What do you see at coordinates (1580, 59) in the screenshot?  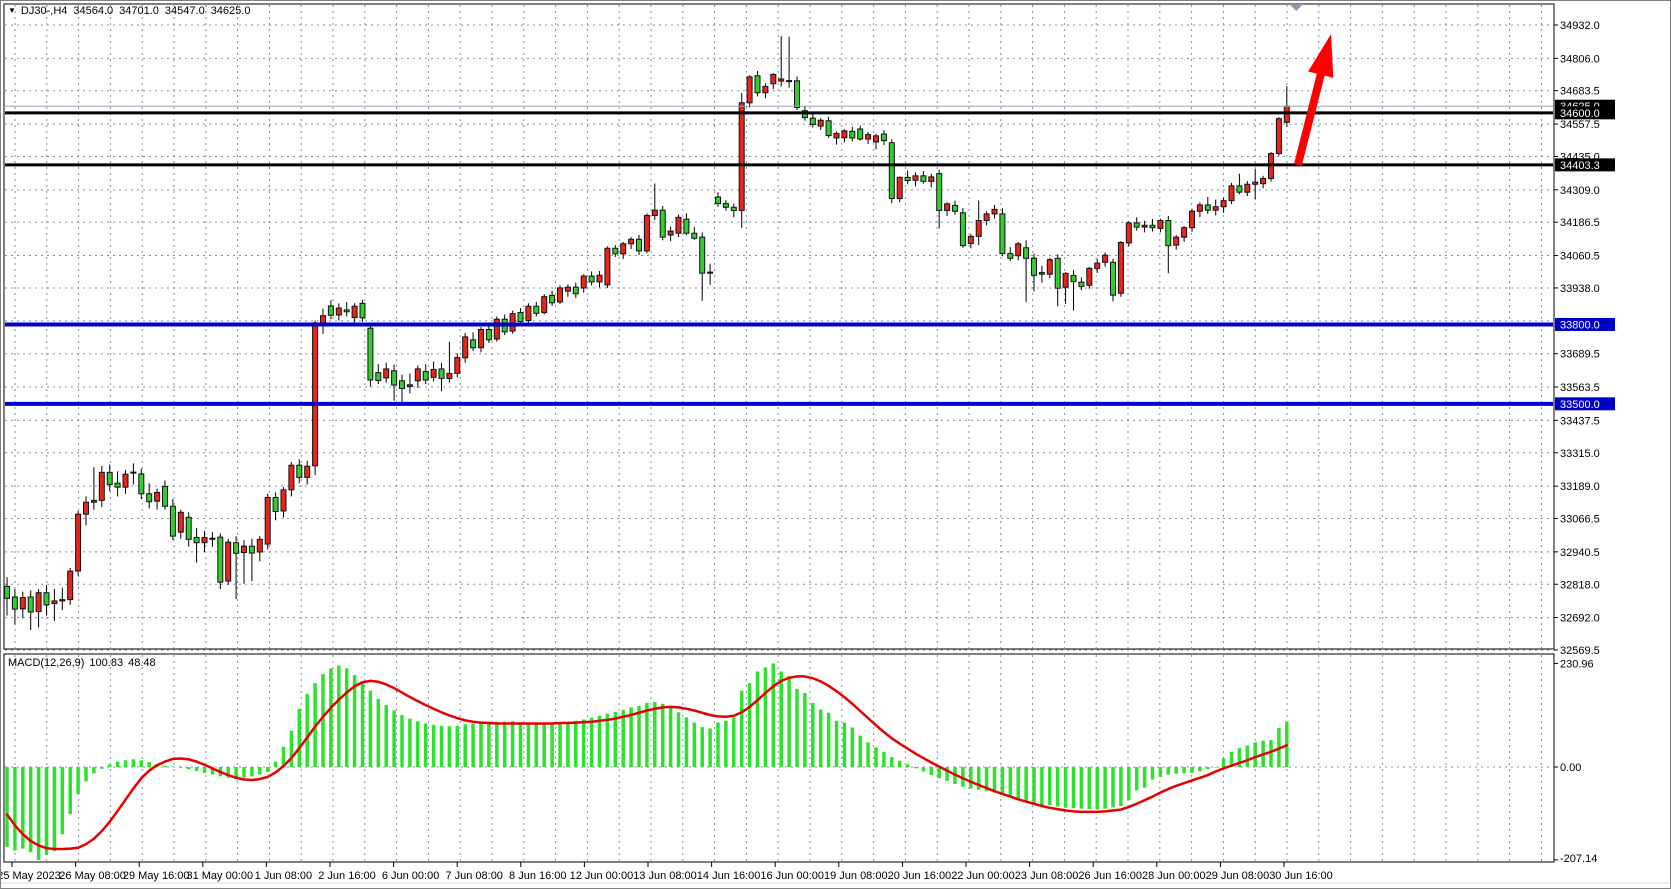 I see `price-tick-label: 34806.0` at bounding box center [1580, 59].